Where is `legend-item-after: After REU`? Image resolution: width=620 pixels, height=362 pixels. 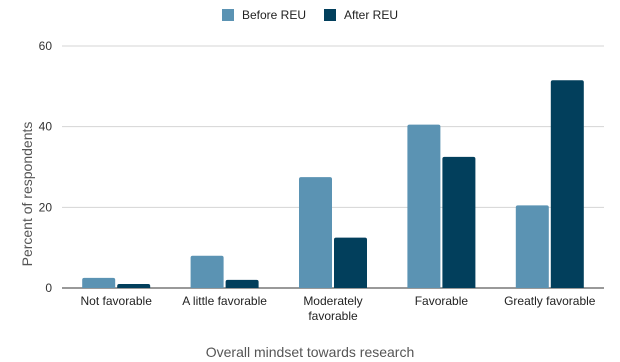 legend-item-after: After REU is located at coordinates (361, 15).